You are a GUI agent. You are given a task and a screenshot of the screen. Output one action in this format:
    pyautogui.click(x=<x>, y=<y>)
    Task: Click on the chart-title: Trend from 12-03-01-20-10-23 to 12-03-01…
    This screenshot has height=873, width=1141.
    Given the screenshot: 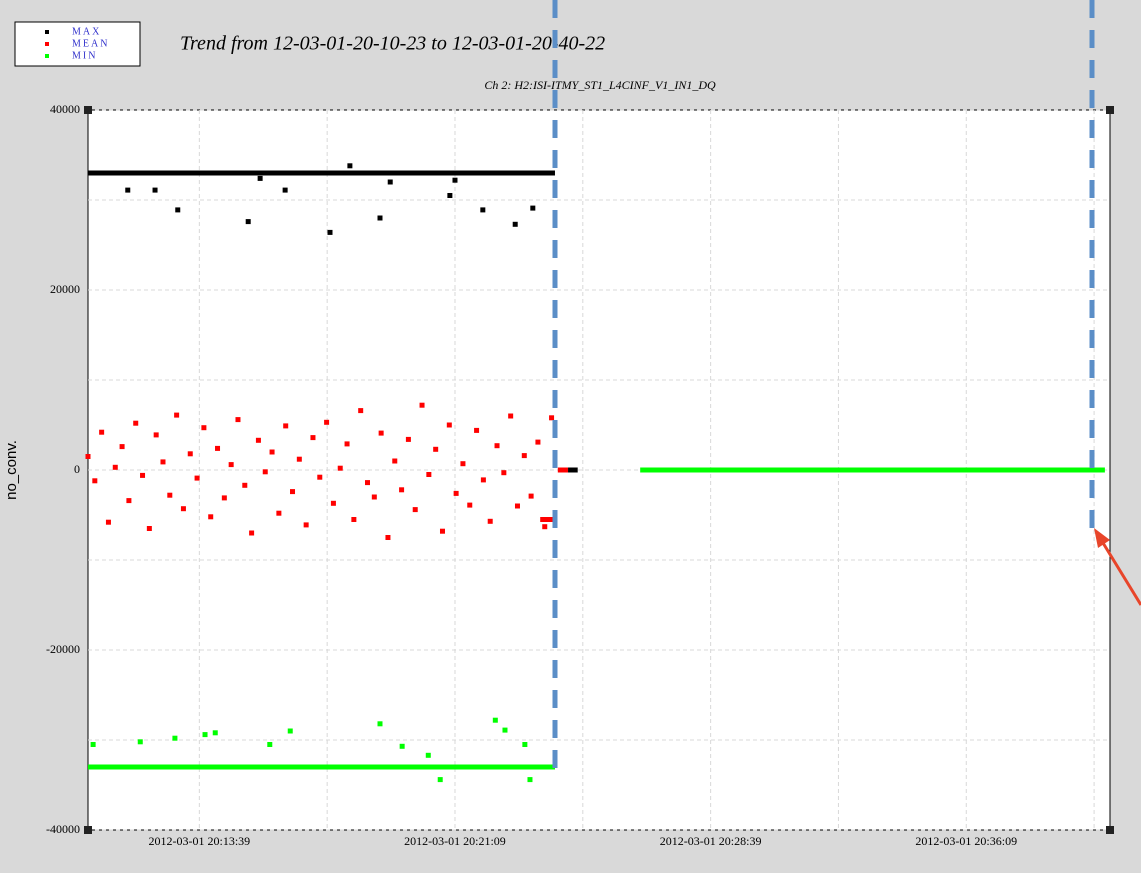 What is the action you would take?
    pyautogui.click(x=392, y=44)
    